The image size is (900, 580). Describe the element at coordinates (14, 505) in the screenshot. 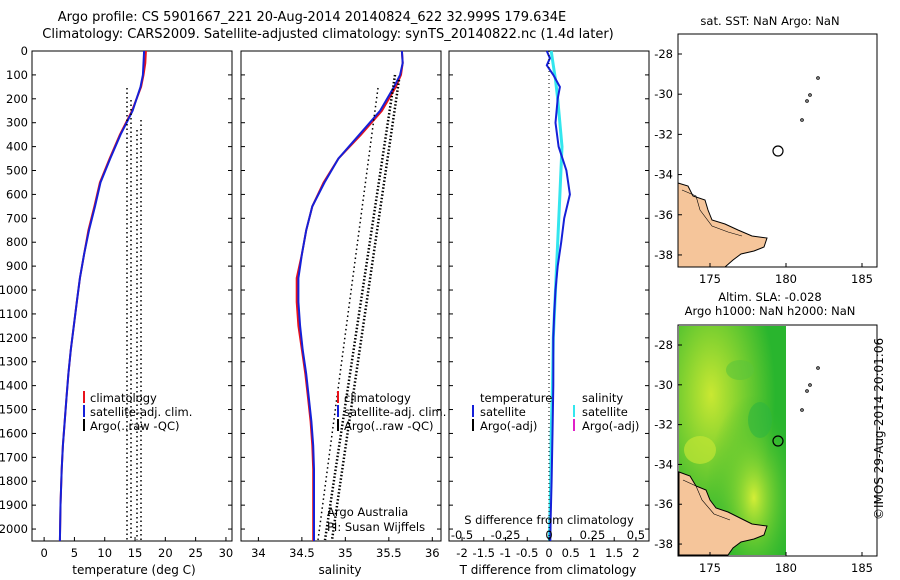

I see `depth-tick-label: 1900` at that location.